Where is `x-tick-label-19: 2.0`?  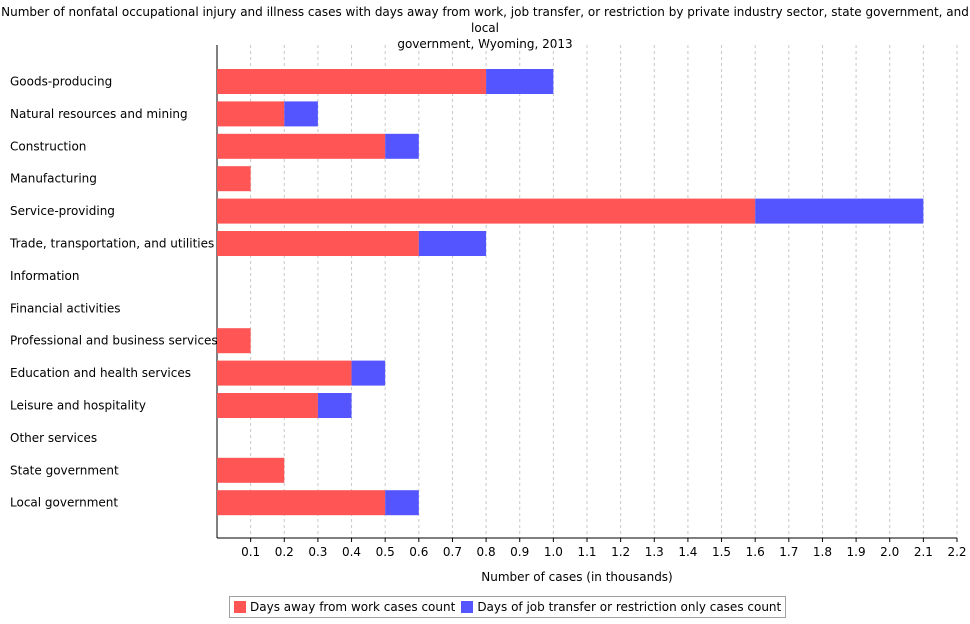 x-tick-label-19: 2.0 is located at coordinates (889, 552).